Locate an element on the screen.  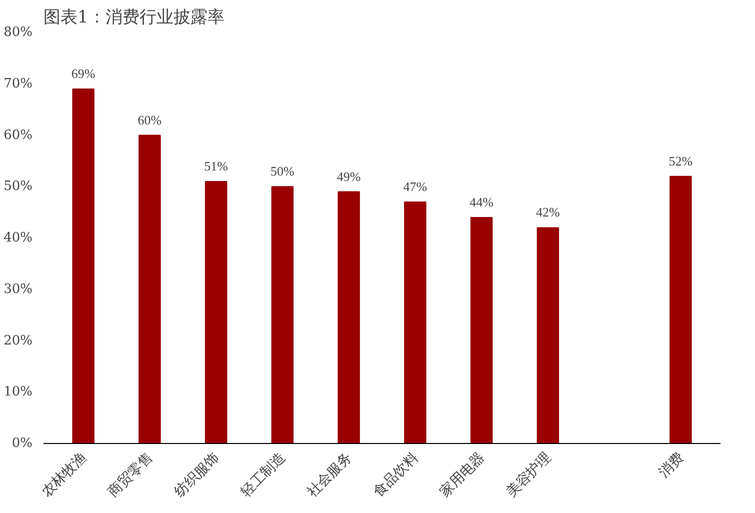
chart-title: 图表1：消费行业披露率 is located at coordinates (134, 18).